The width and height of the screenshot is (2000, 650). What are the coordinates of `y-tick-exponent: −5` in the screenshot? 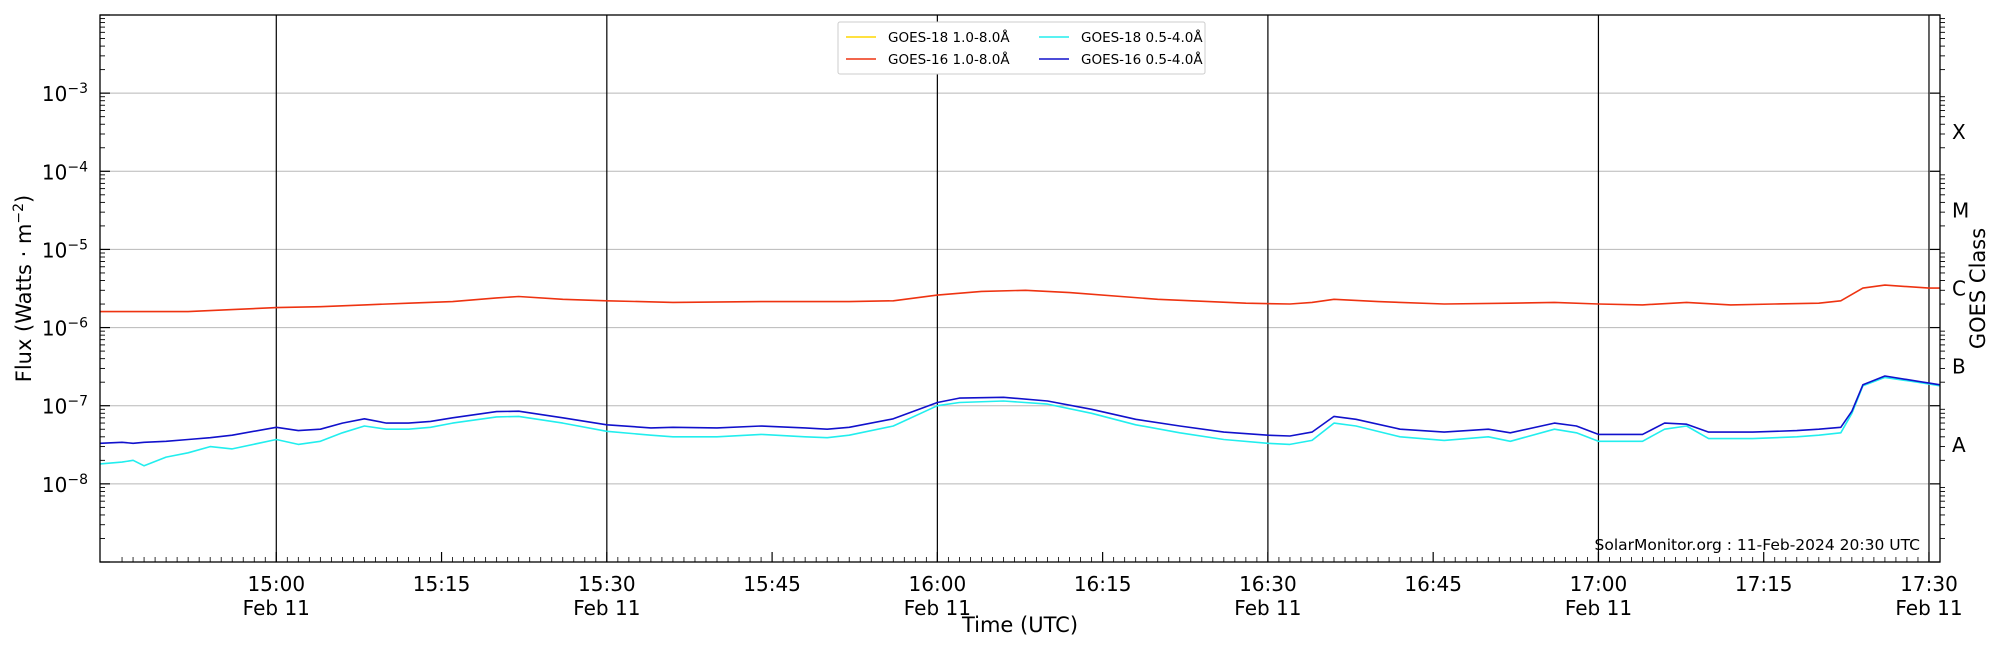 It's located at (77, 245).